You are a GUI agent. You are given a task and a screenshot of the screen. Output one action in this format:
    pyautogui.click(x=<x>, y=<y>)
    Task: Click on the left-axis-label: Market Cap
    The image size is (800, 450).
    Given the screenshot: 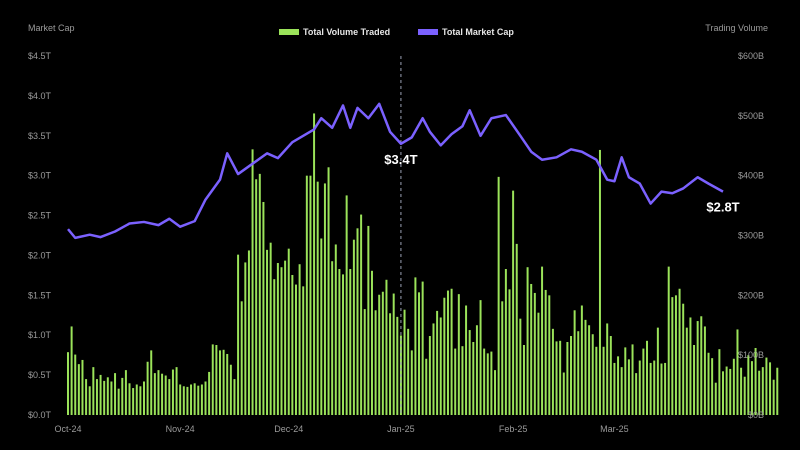 What is the action you would take?
    pyautogui.click(x=51, y=28)
    